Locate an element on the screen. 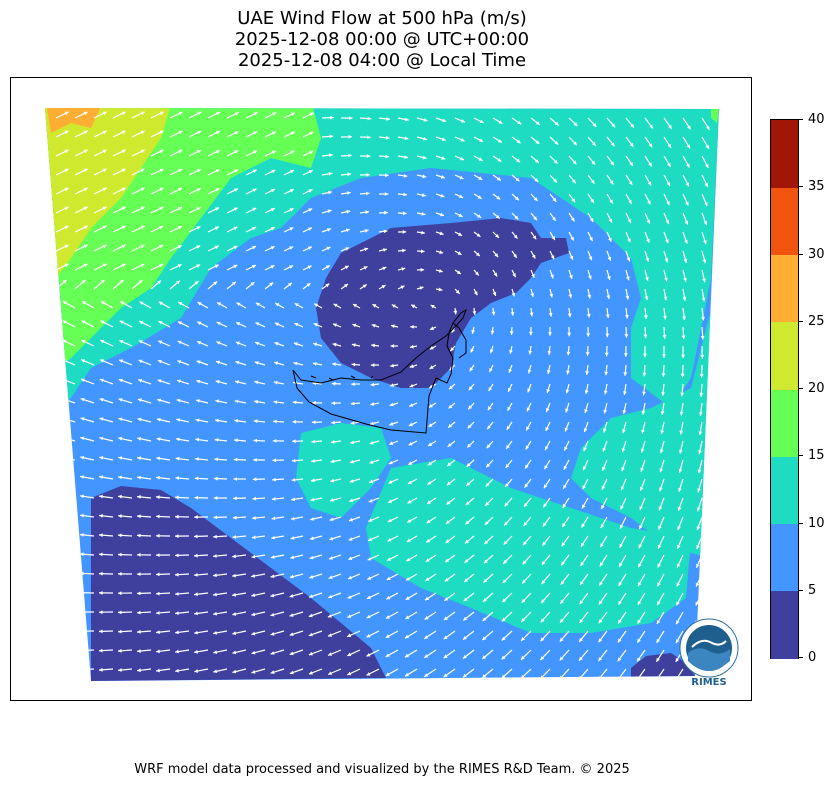  wind-arrow is located at coordinates (51, 458).